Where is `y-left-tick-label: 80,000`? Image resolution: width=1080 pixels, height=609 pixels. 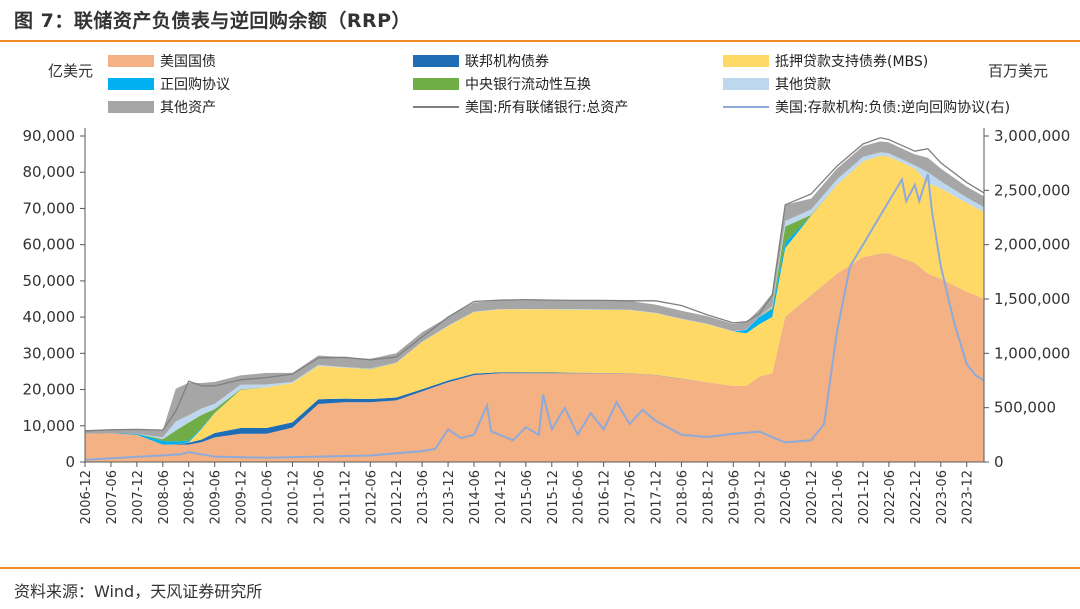
y-left-tick-label: 80,000 is located at coordinates (49, 172).